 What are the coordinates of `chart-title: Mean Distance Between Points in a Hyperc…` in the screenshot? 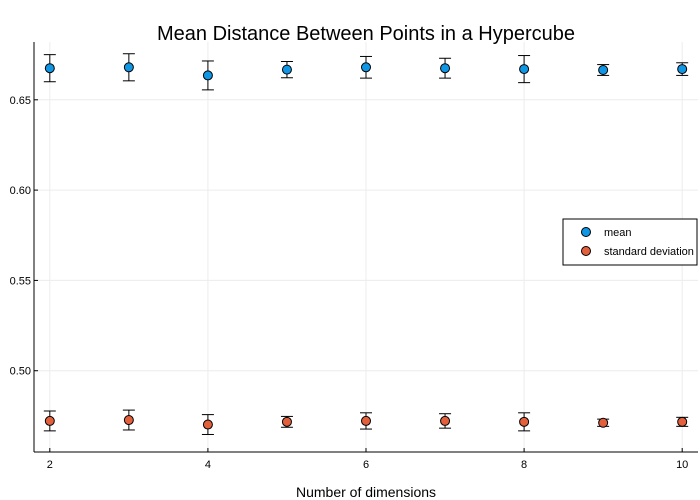 It's located at (366, 34).